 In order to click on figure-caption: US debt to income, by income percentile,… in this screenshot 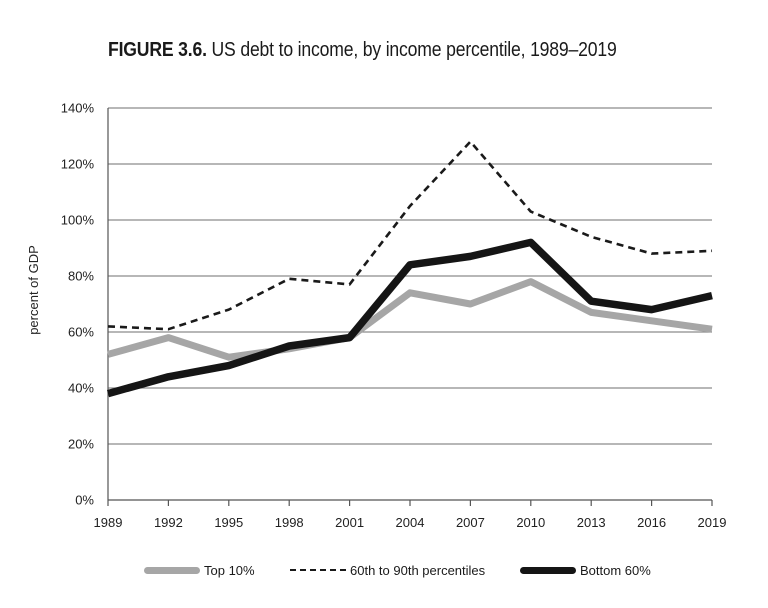, I will do `click(414, 50)`.